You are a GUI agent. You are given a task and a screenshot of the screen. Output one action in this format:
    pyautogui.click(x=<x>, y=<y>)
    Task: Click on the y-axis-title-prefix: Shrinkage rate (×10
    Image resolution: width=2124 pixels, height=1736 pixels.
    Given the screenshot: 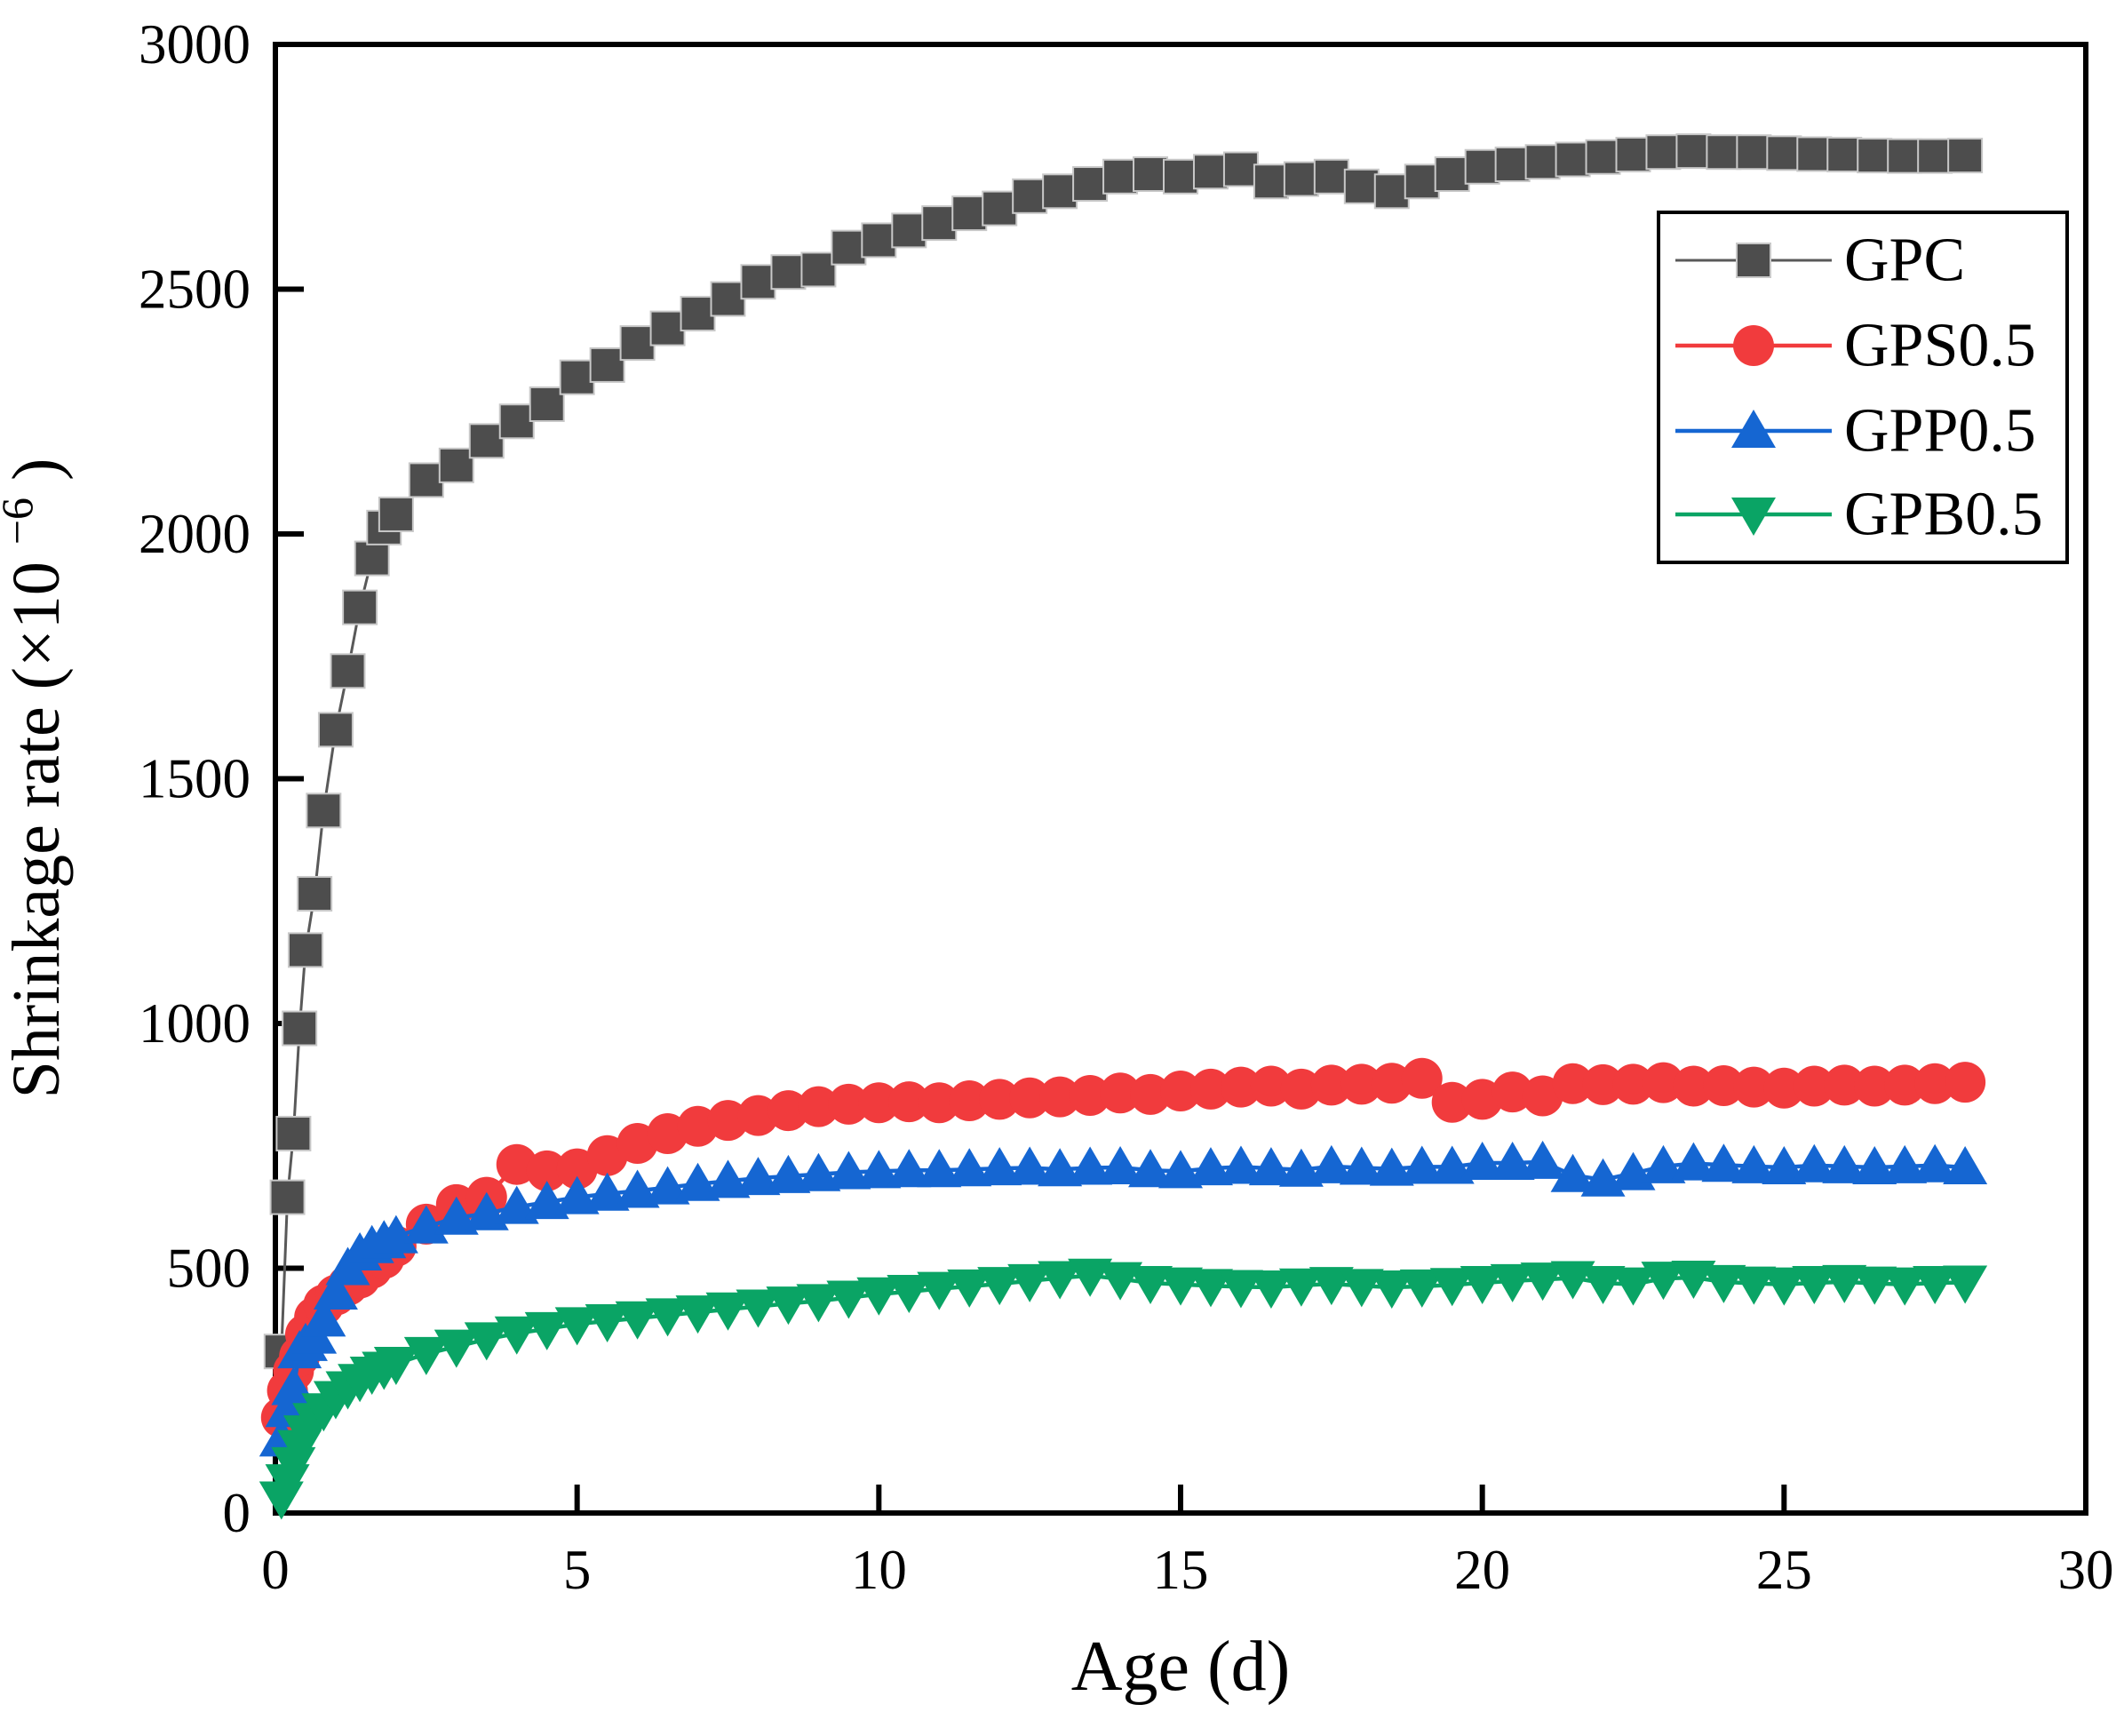 What is the action you would take?
    pyautogui.click(x=37, y=829)
    